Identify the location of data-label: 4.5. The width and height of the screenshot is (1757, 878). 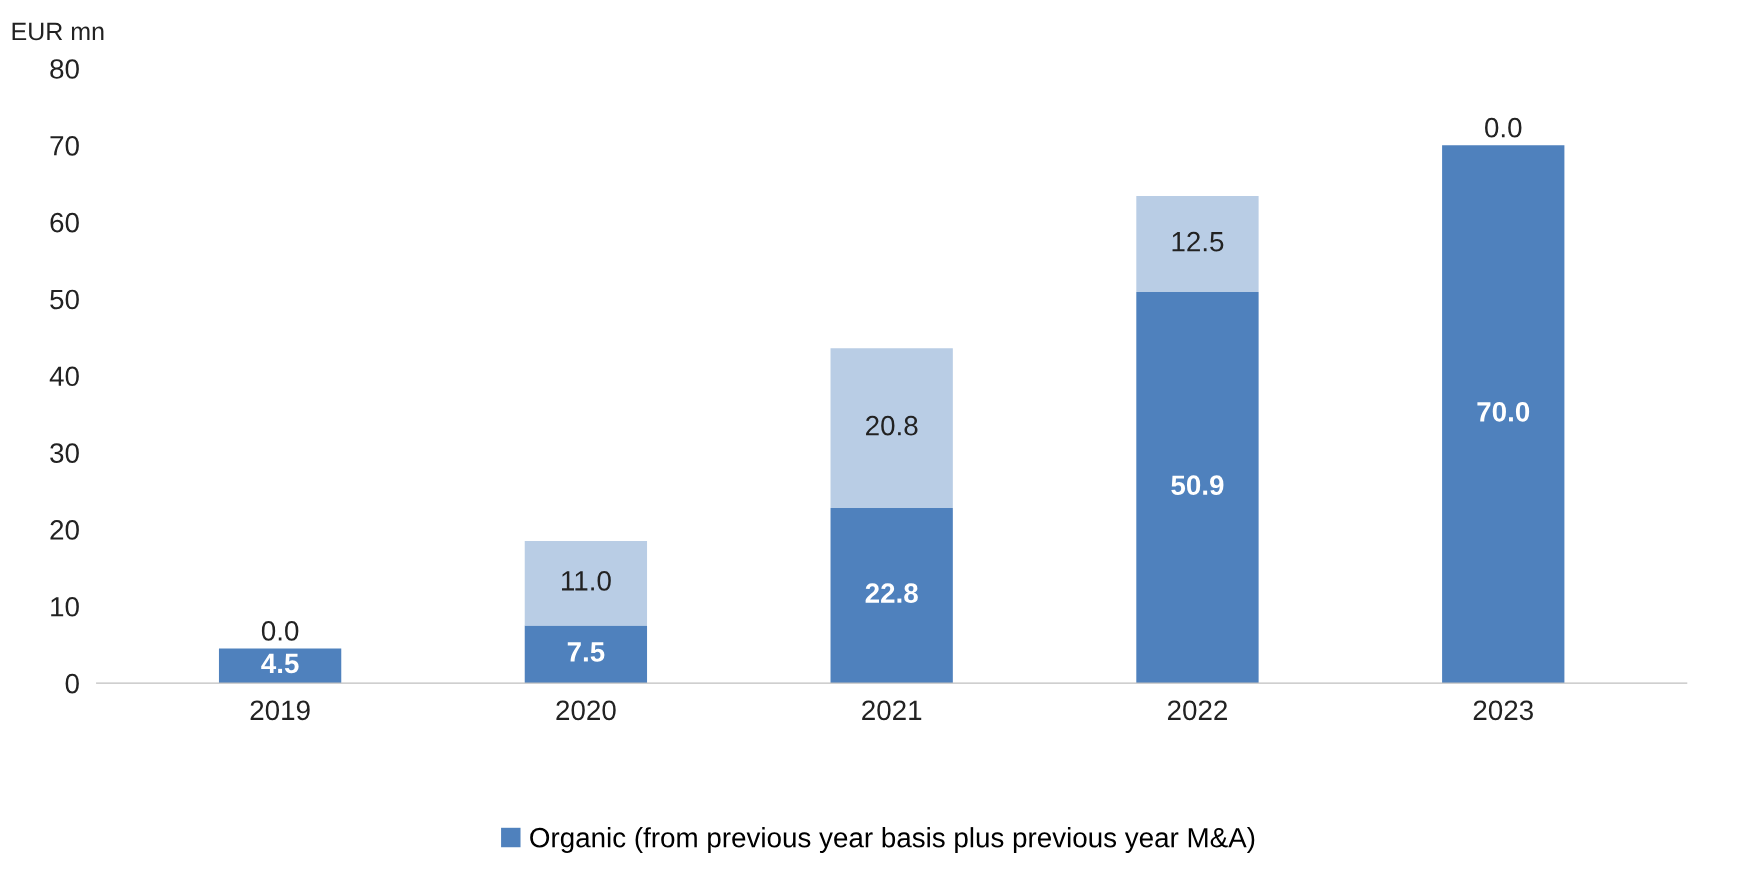
(280, 663).